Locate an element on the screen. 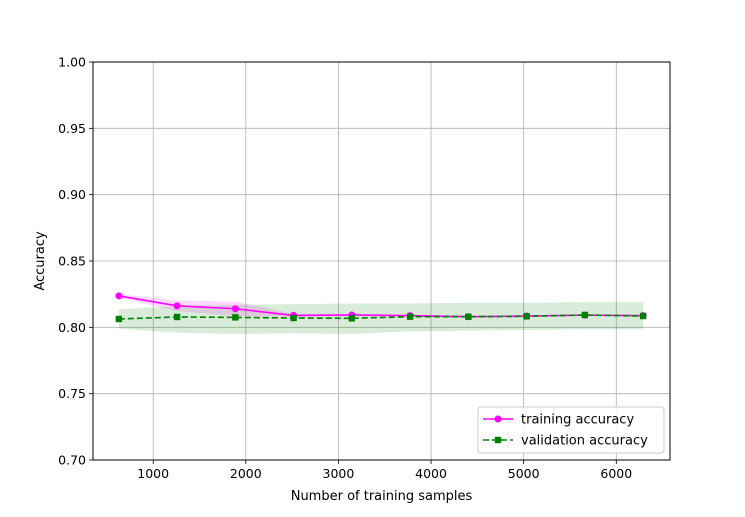 Image resolution: width=745 pixels, height=517 pixels. series-line-validation is located at coordinates (381, 317).